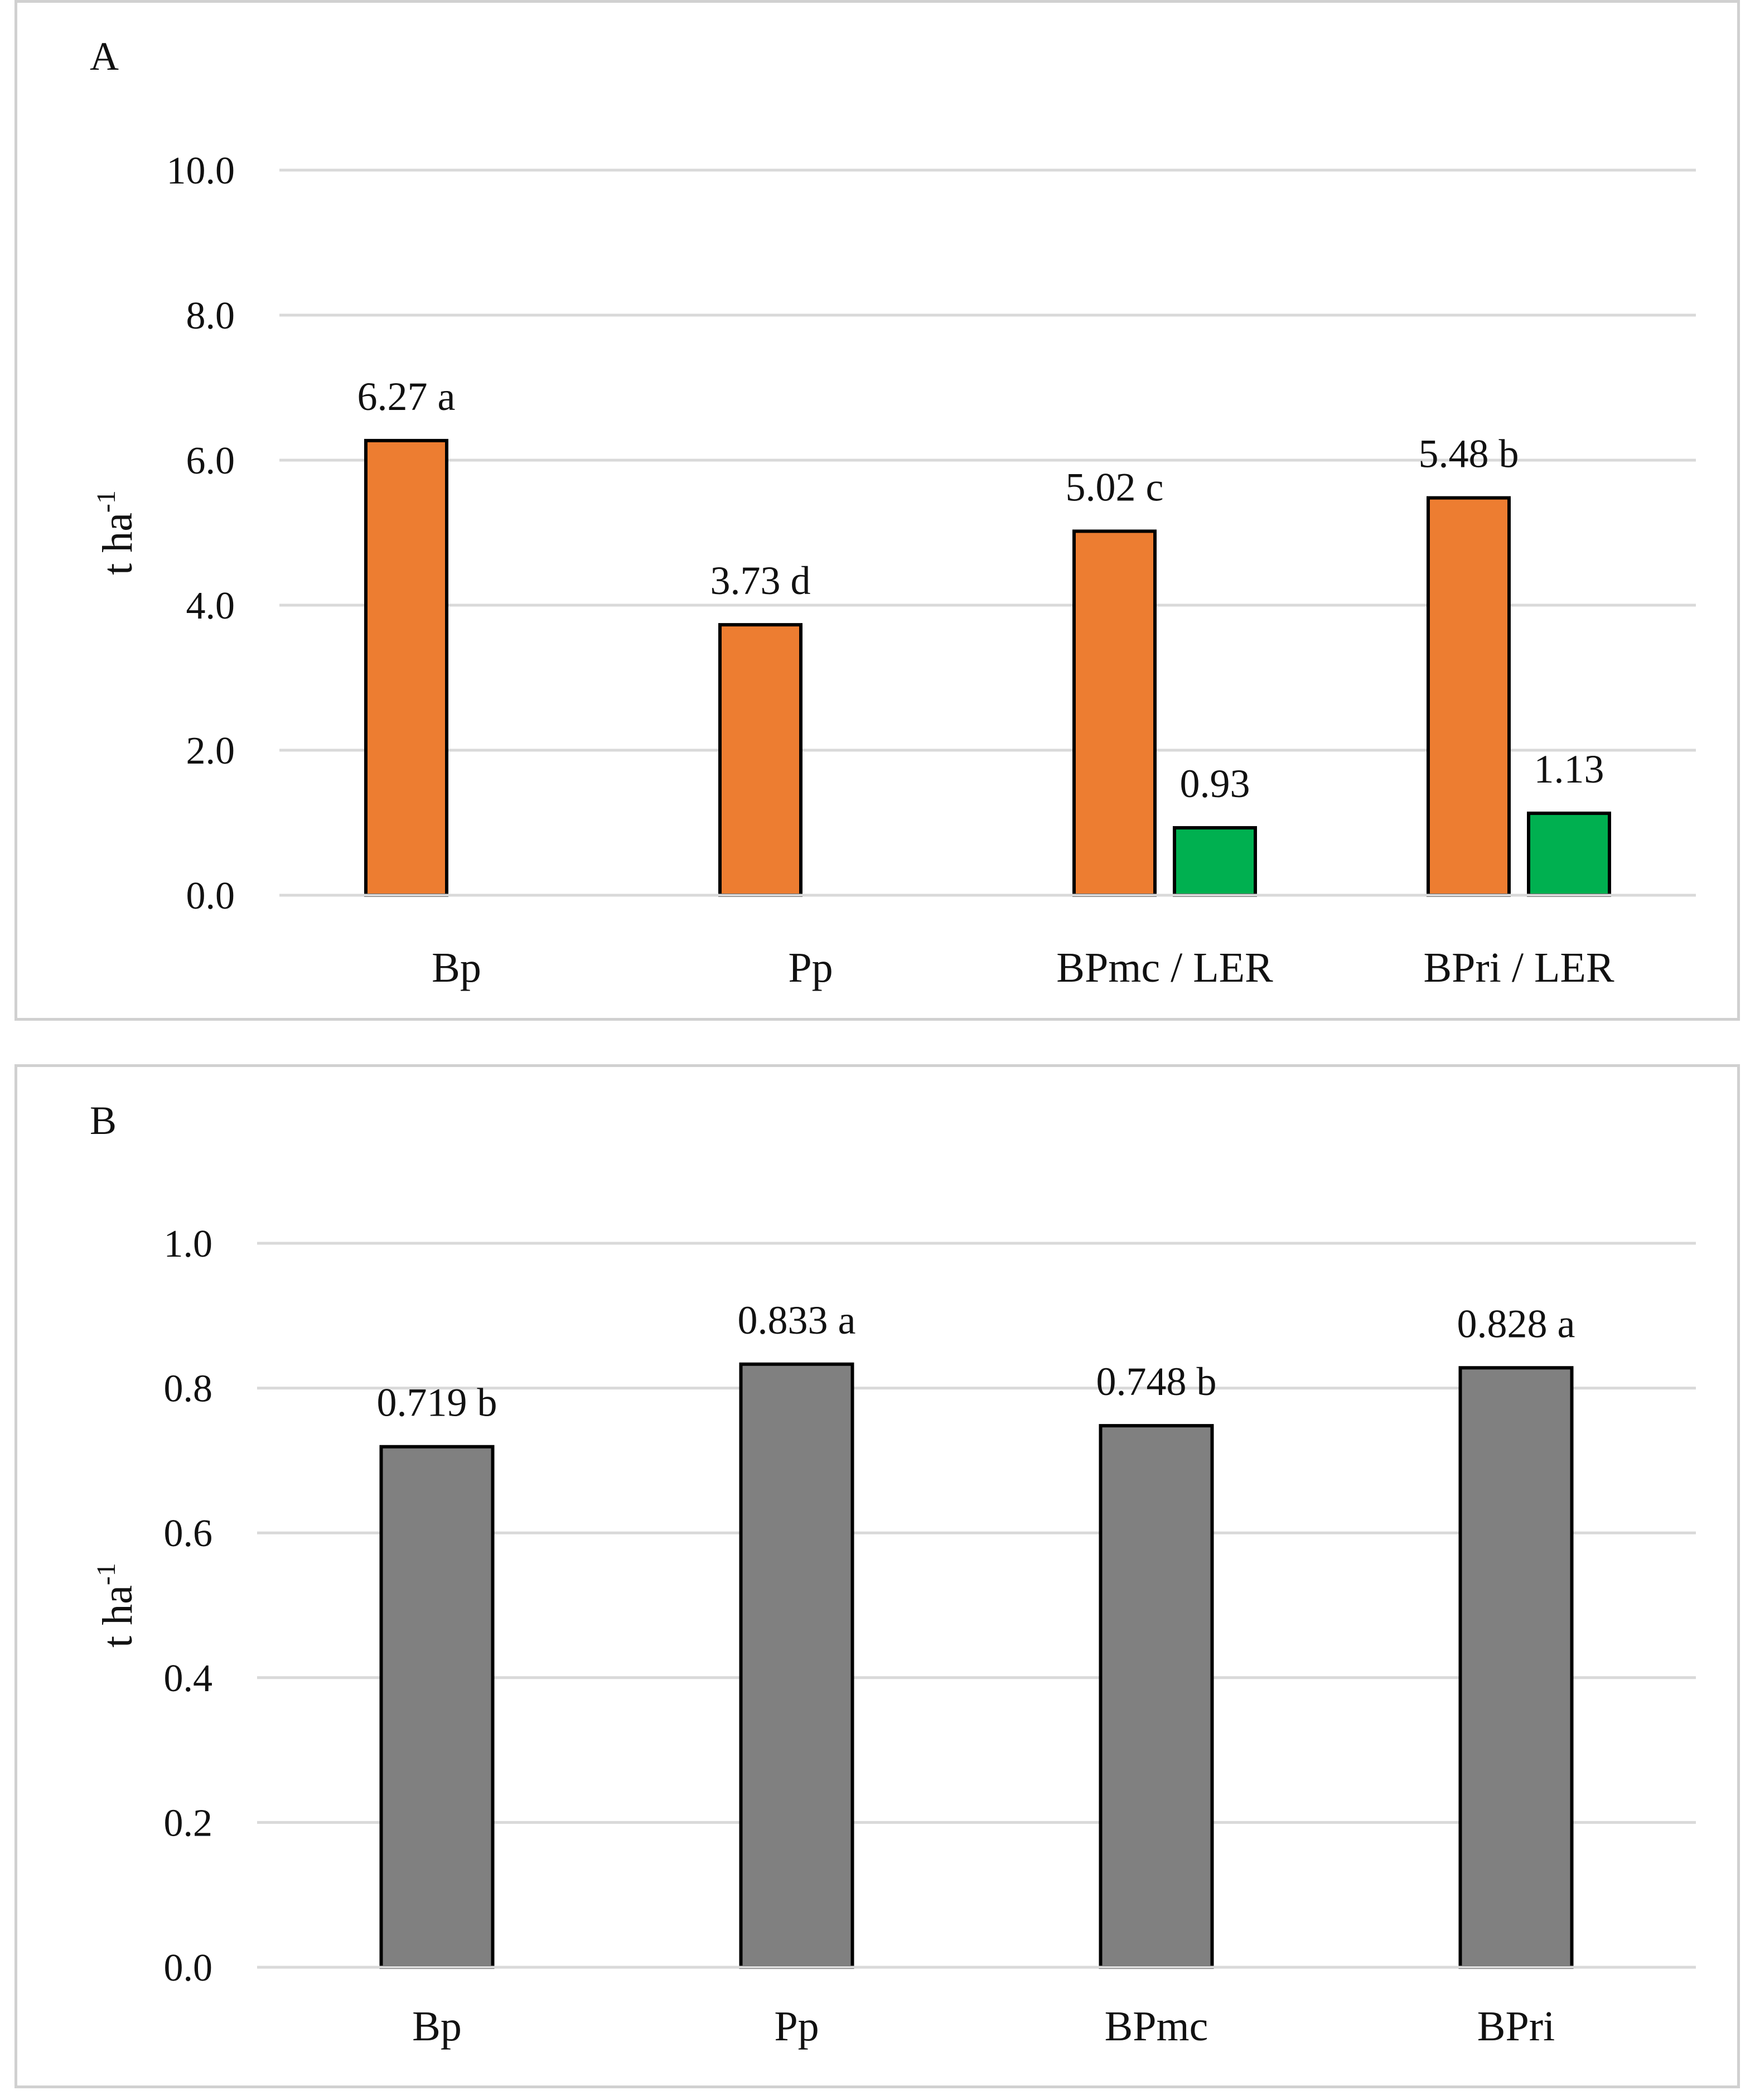  Describe the element at coordinates (211, 461) in the screenshot. I see `y-tick-label: 6.0` at that location.